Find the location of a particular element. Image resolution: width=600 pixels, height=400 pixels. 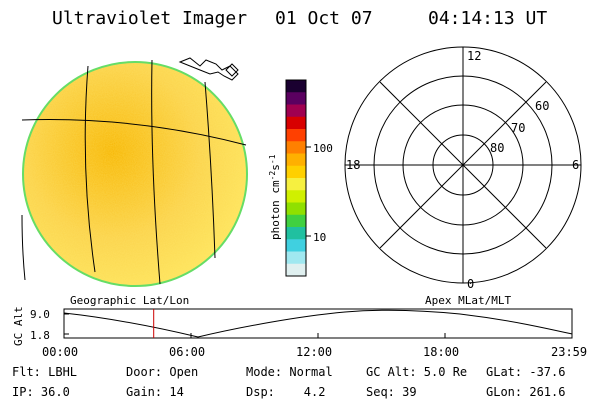

mlt-label-0: 0 is located at coordinates (470, 284).